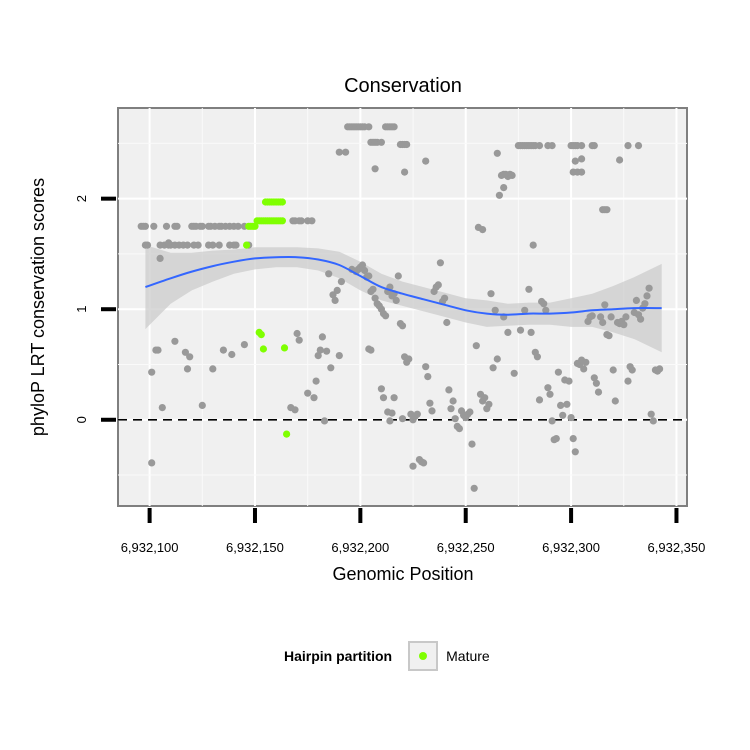 This screenshot has height=750, width=750. Describe the element at coordinates (677, 547) in the screenshot. I see `x-tick-label: 6,932,350` at that location.